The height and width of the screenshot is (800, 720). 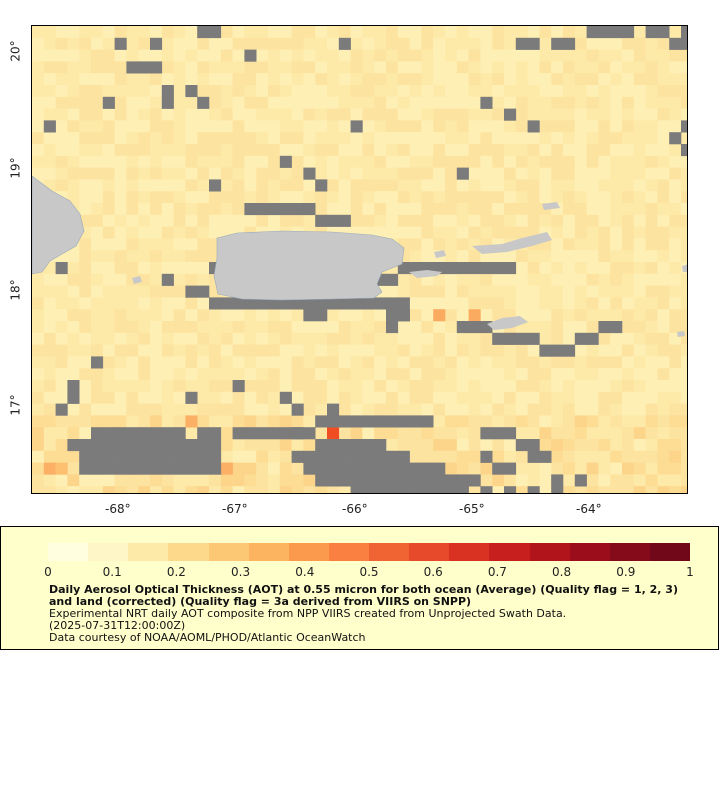 I want to click on scale-label: 0.8, so click(x=562, y=572).